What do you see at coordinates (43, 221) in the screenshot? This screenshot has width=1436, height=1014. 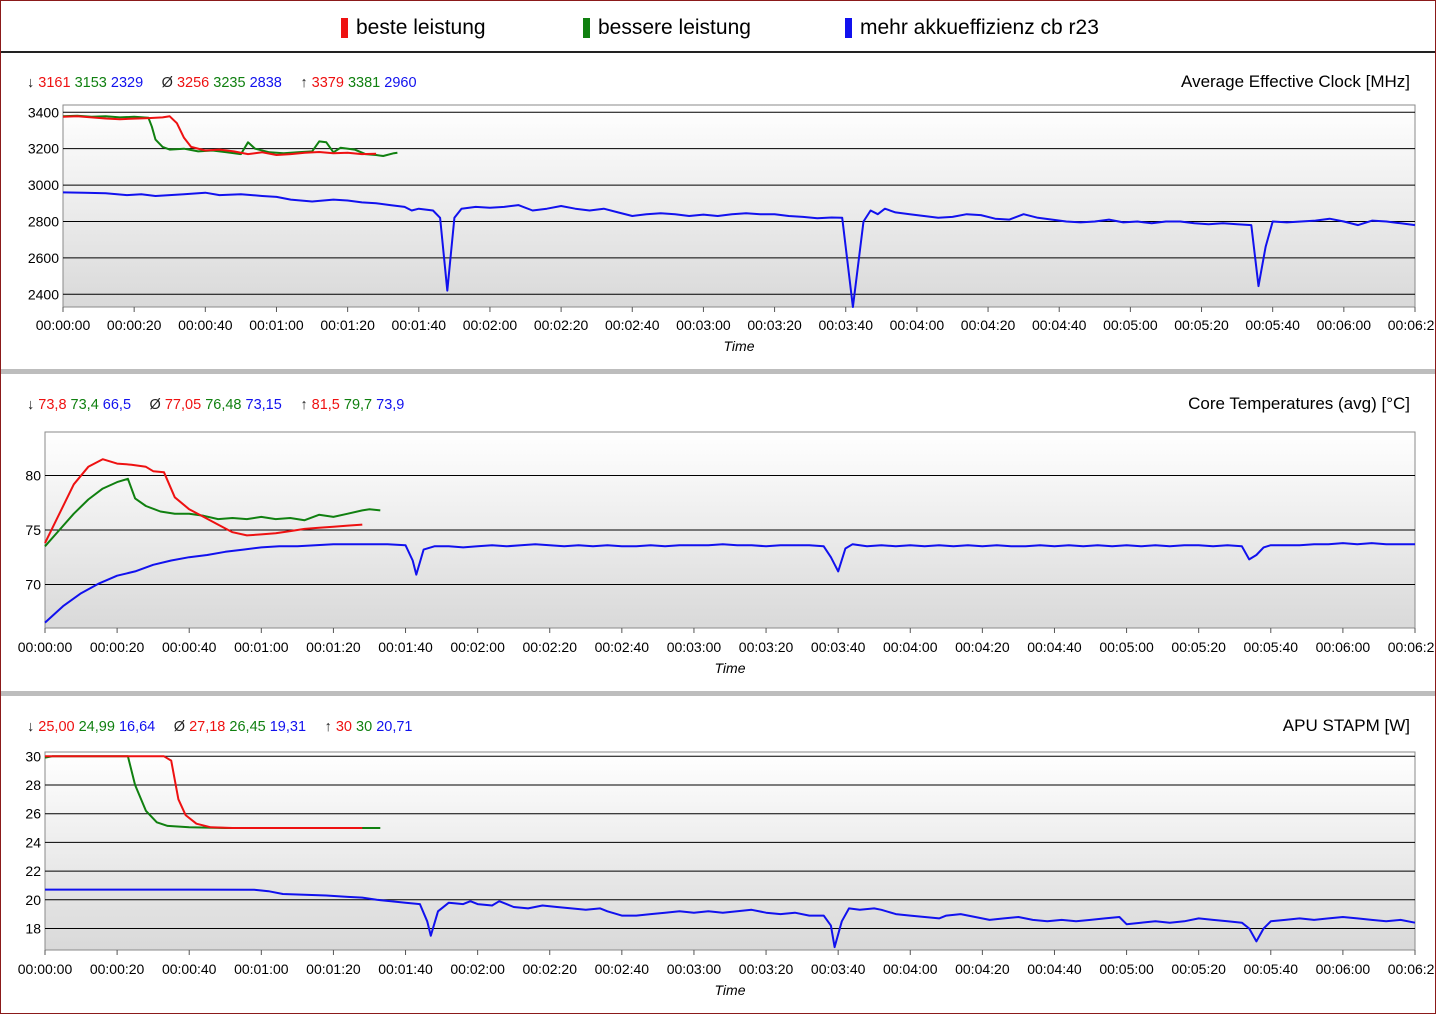 I see `y-tick-label: 2800` at bounding box center [43, 221].